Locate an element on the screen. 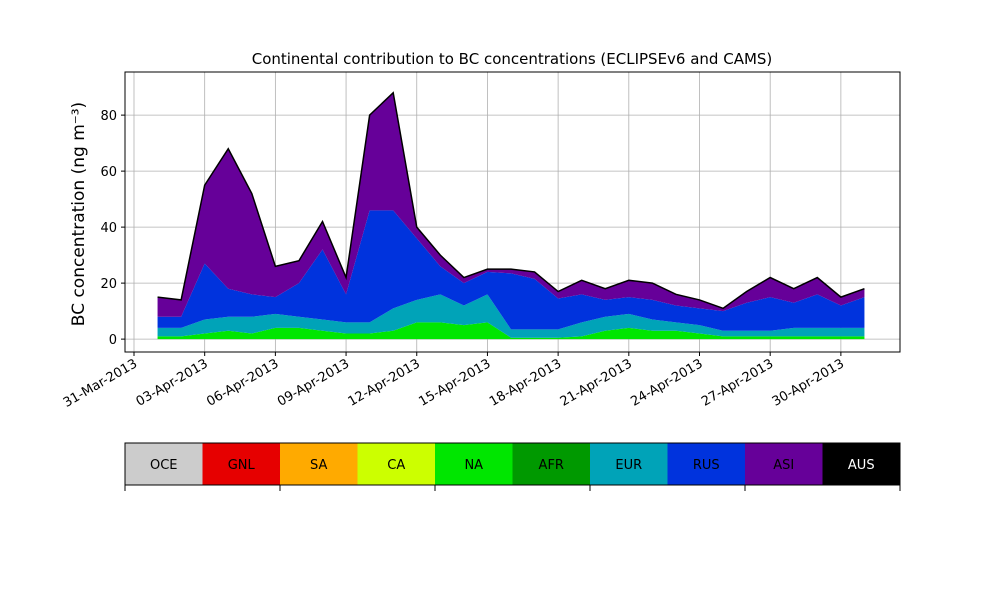  y-axis-label: BC concentration (ng m⁻³) is located at coordinates (79, 214).